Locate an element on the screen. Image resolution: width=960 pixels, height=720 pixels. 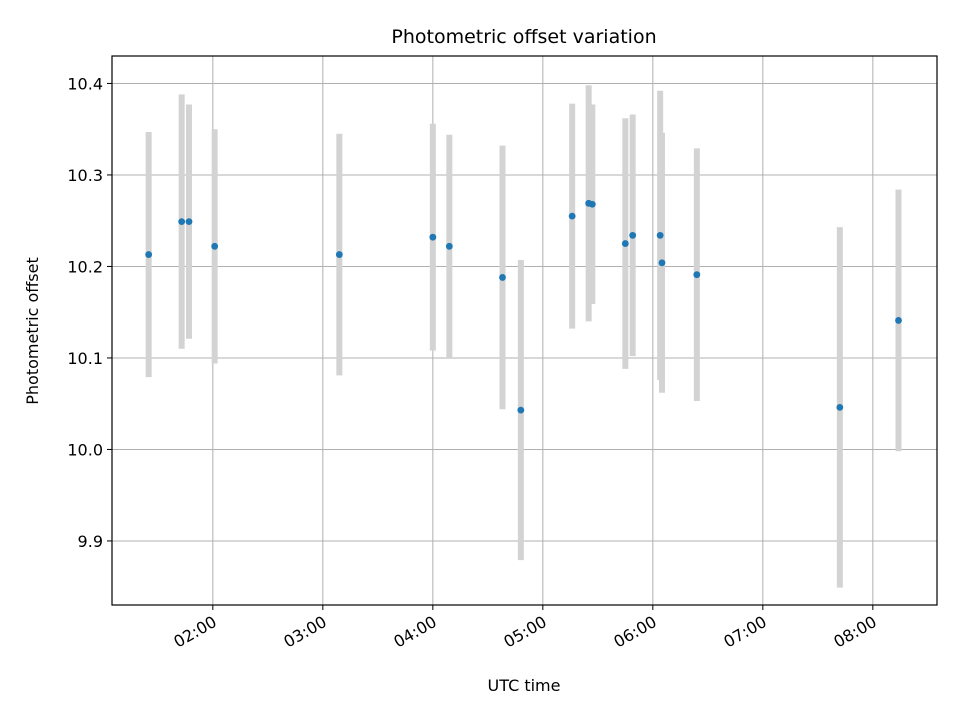
chart-title: Photometric offset variation is located at coordinates (523, 37).